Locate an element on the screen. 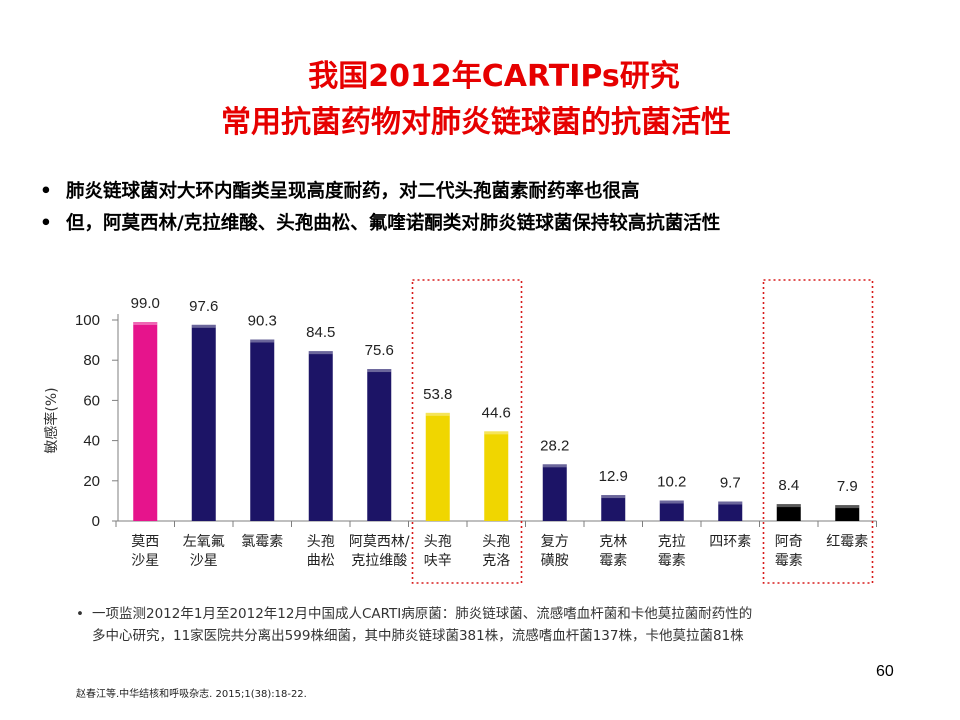 This screenshot has height=720, width=960. bar-value-label: 28.2 is located at coordinates (554, 445).